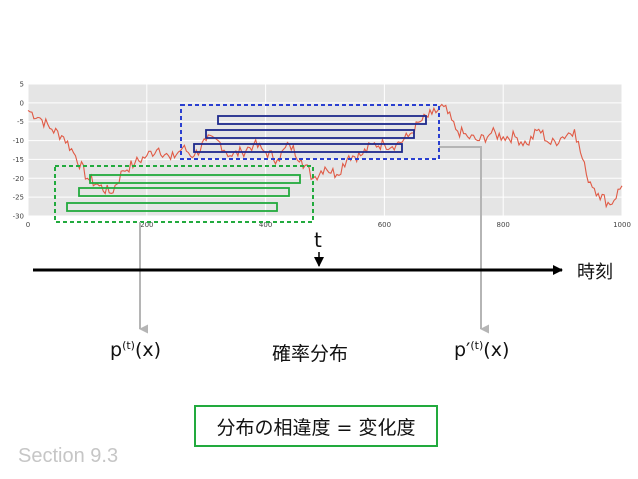 This screenshot has width=638, height=479. Describe the element at coordinates (595, 272) in the screenshot. I see `time-axis-label: 時刻` at that location.